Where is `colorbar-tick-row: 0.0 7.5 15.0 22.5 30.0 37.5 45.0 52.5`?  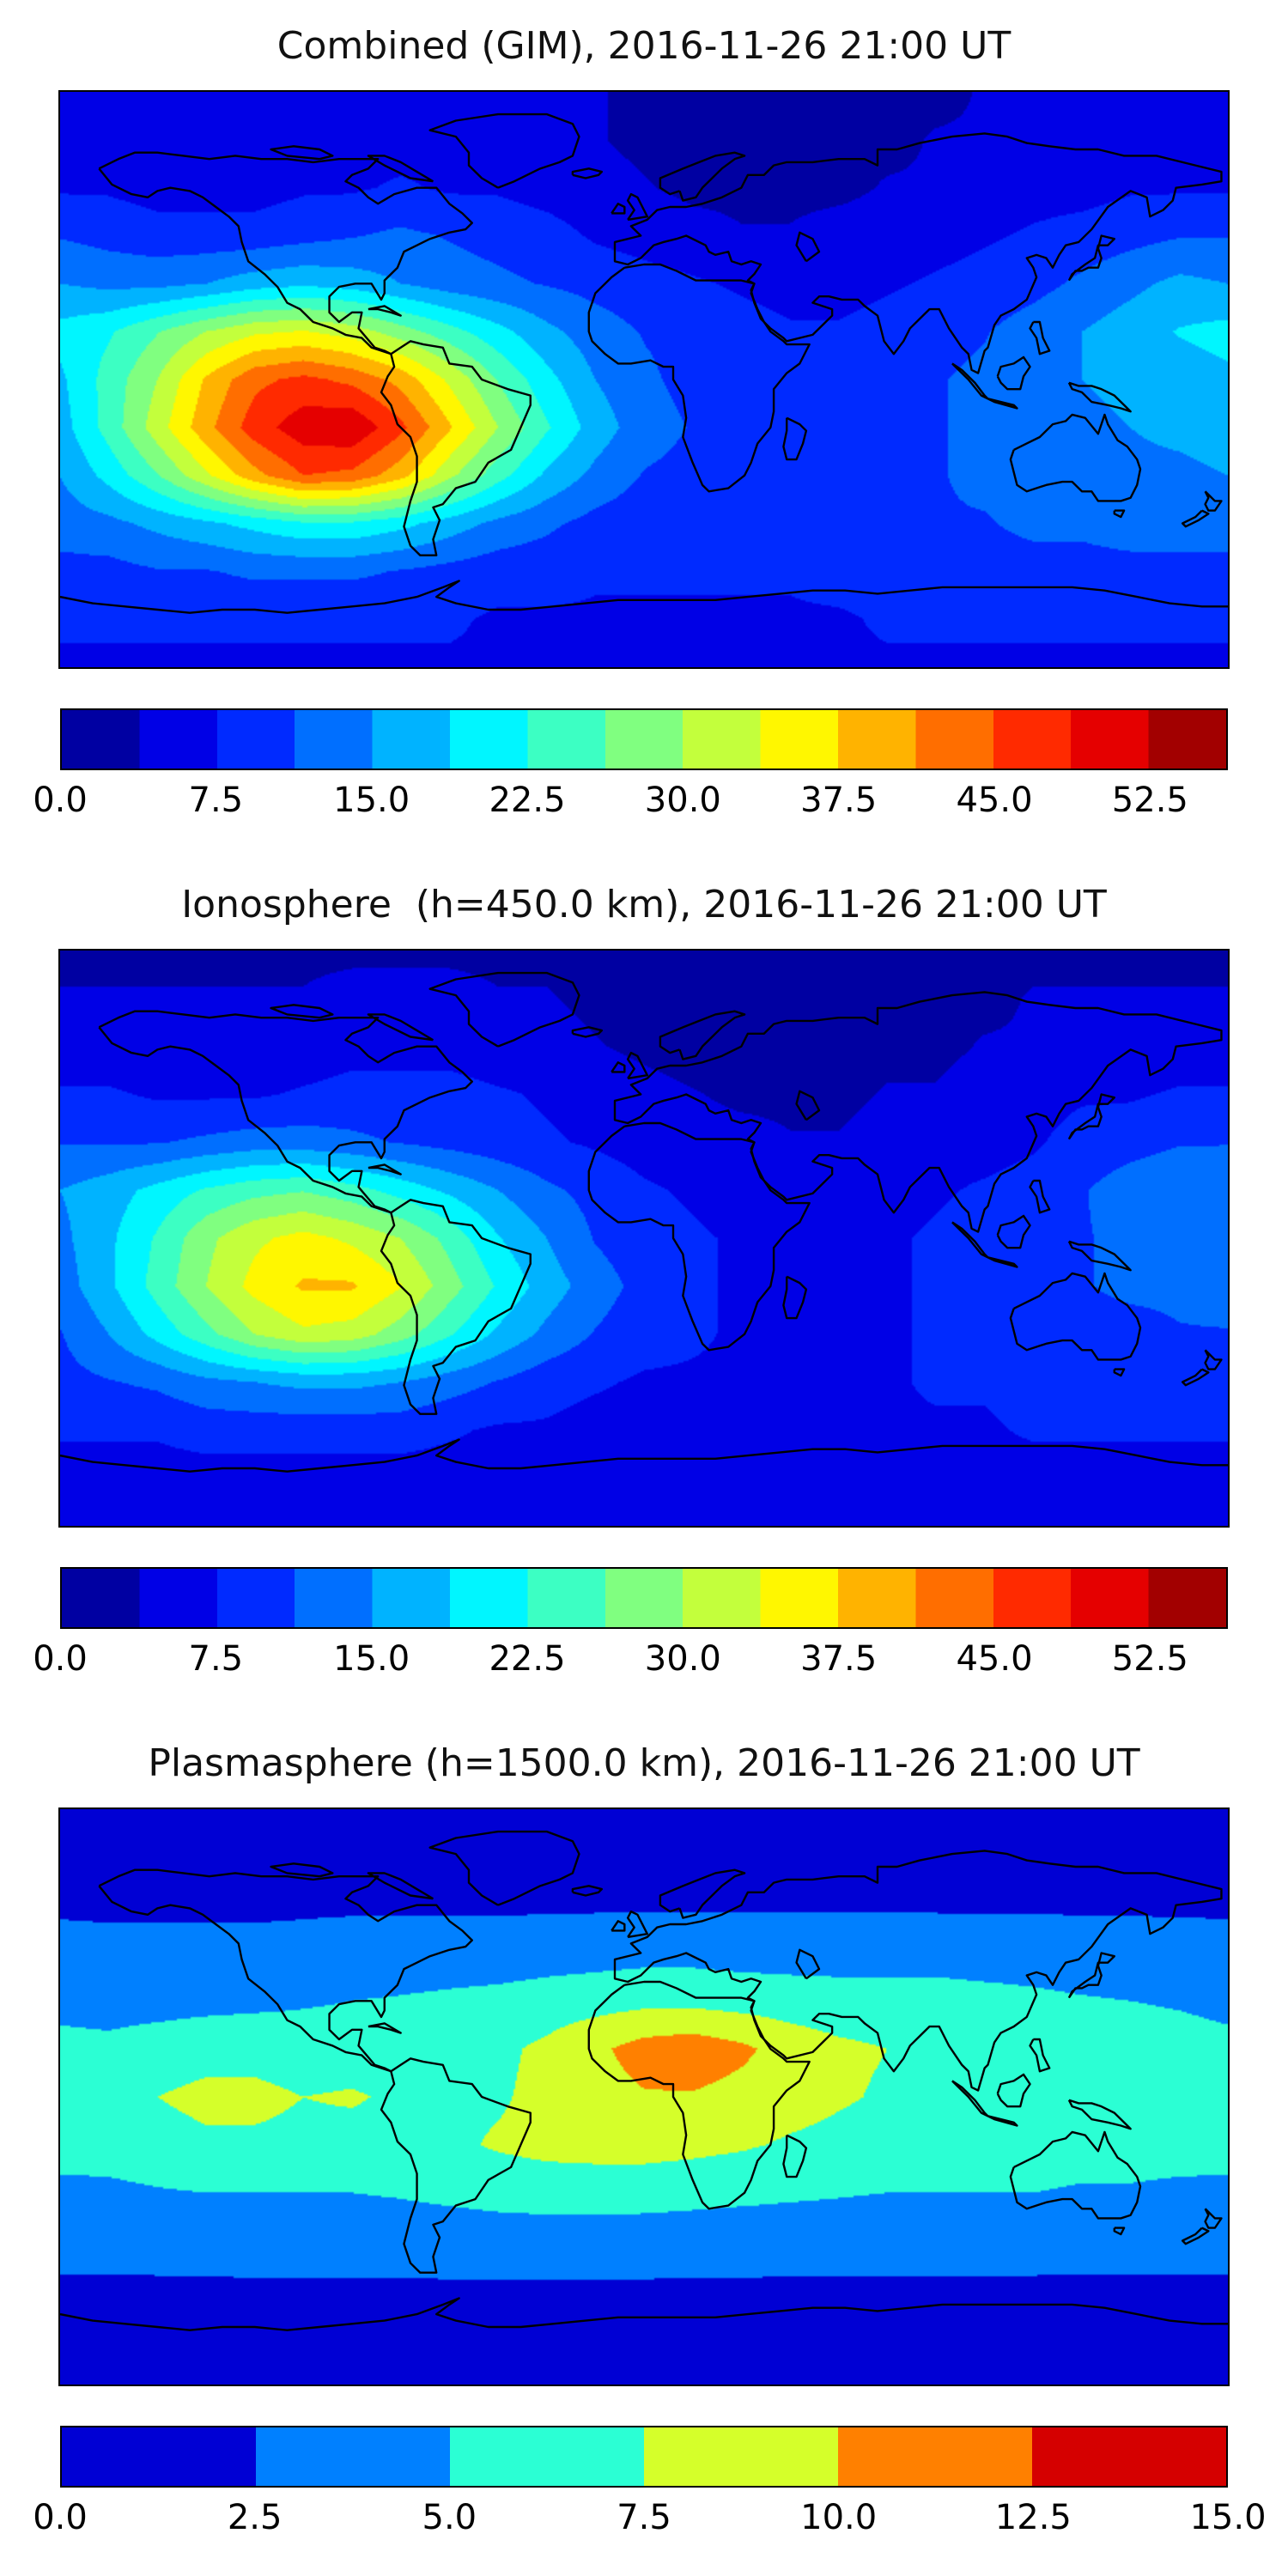
colorbar-tick-row: 0.0 7.5 15.0 22.5 30.0 37.5 45.0 52.5 is located at coordinates (630, 803).